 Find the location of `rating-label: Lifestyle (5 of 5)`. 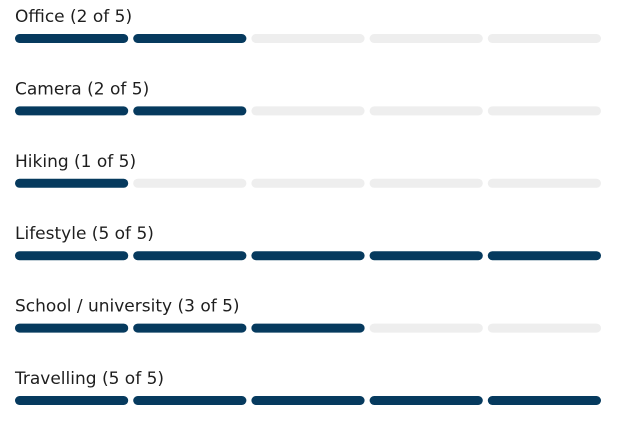

rating-label: Lifestyle (5 of 5) is located at coordinates (84, 234).